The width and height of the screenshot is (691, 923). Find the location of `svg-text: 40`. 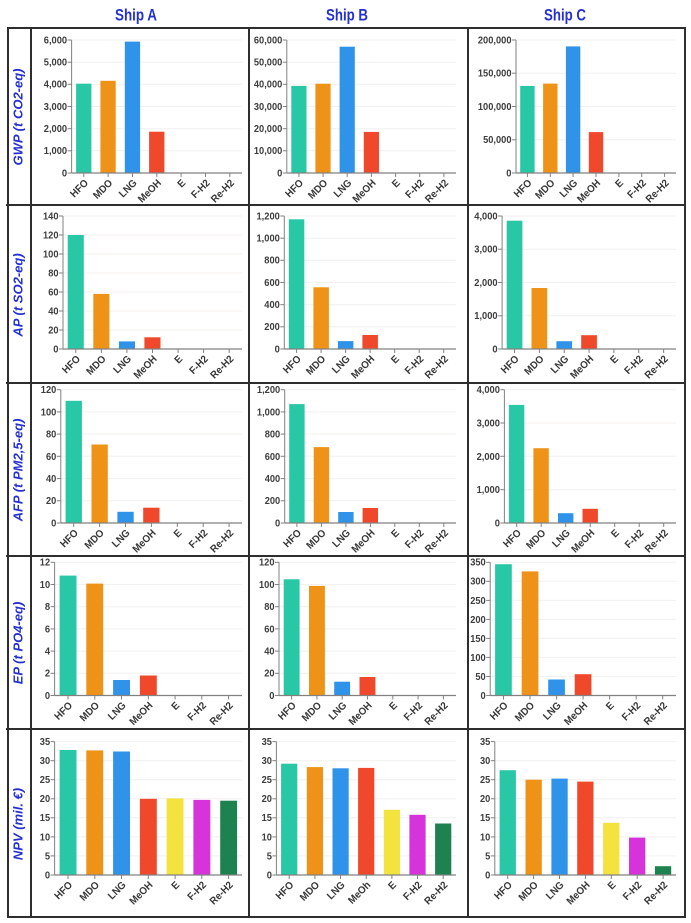

svg-text: 40 is located at coordinates (269, 652).